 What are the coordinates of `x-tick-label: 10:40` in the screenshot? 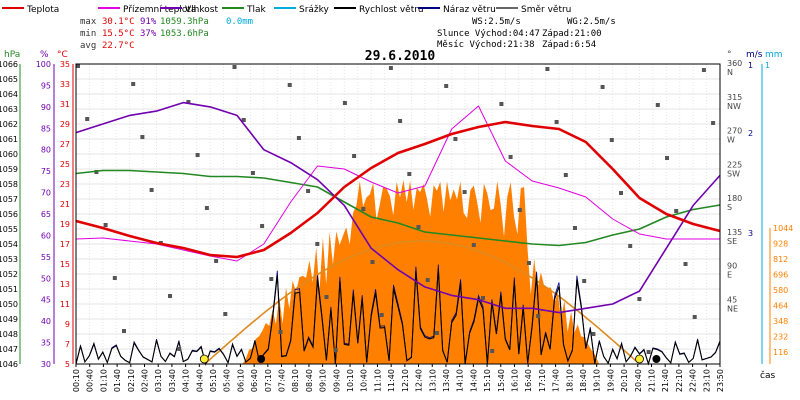 It's located at (364, 380).